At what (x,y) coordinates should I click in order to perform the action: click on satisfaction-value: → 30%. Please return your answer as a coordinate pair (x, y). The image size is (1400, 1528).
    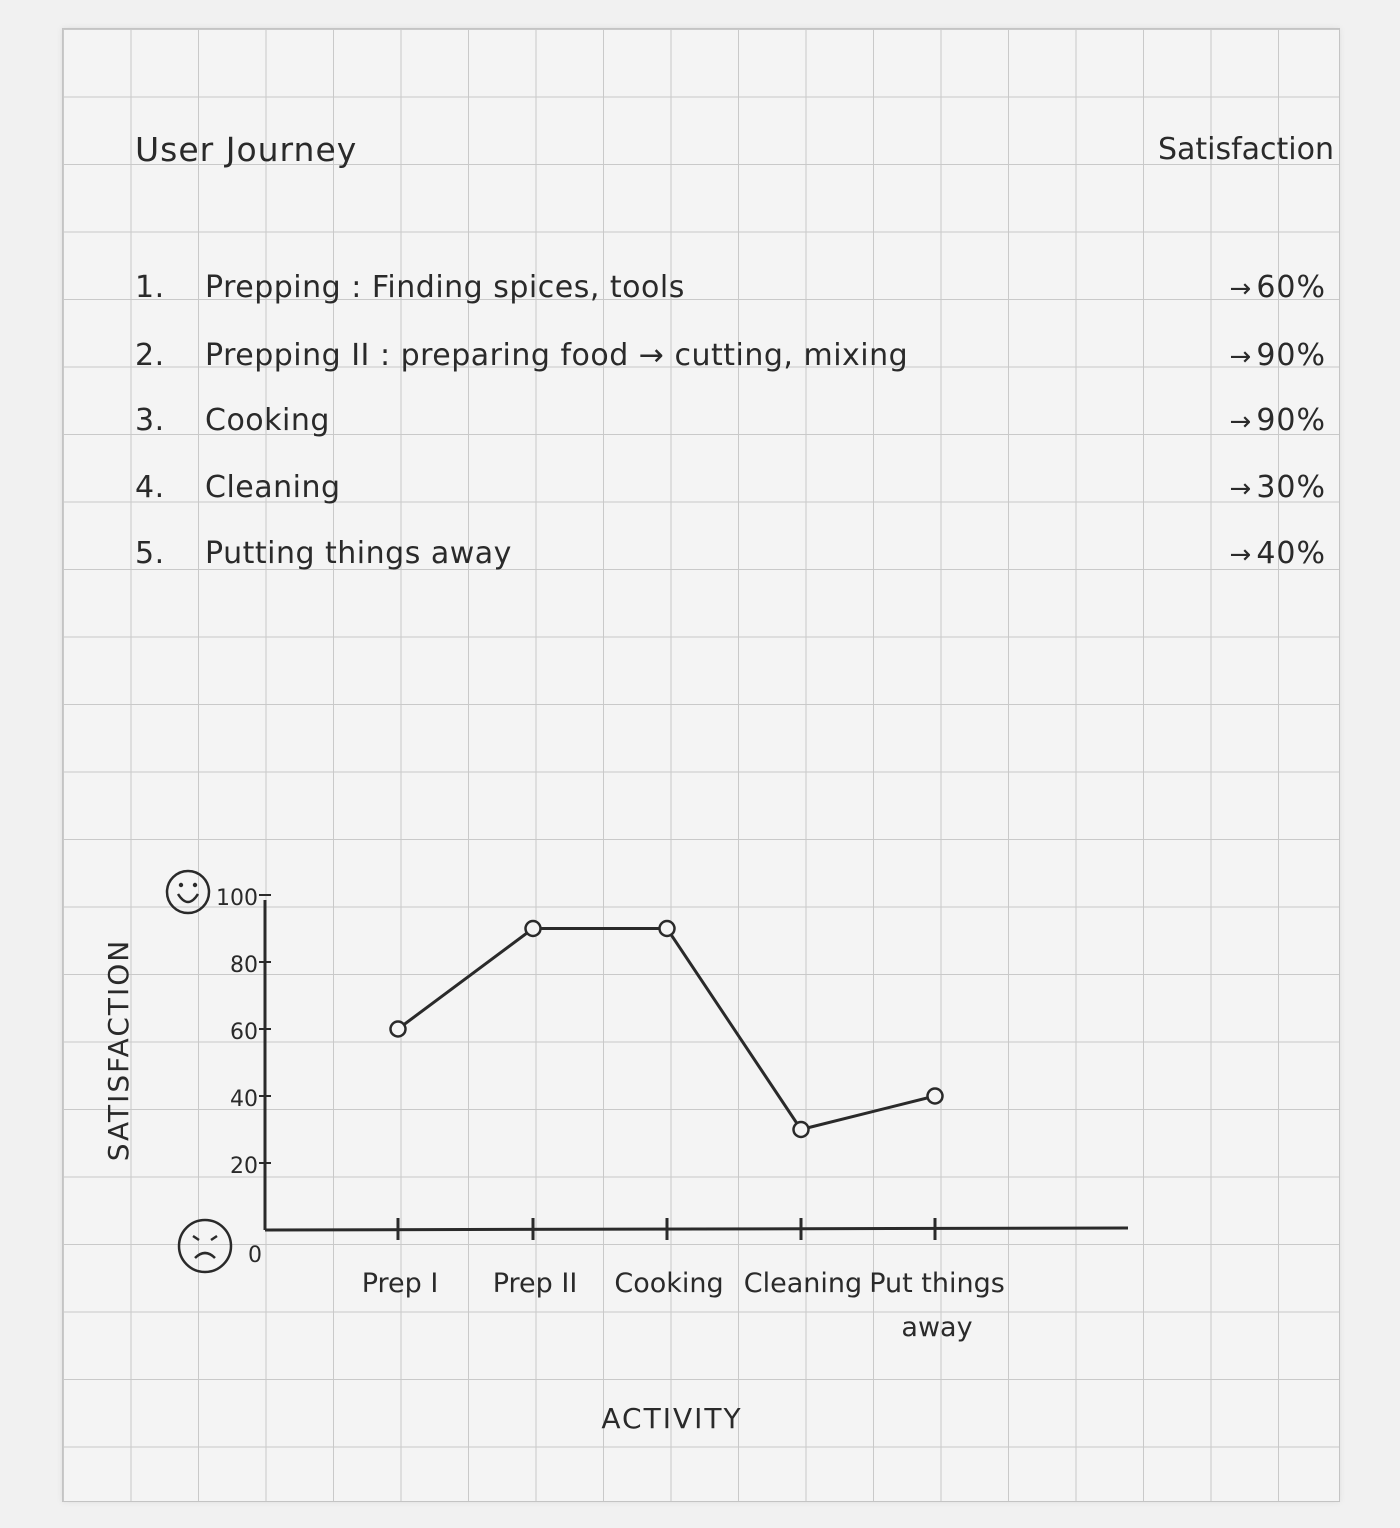
    Looking at the image, I should click on (1278, 487).